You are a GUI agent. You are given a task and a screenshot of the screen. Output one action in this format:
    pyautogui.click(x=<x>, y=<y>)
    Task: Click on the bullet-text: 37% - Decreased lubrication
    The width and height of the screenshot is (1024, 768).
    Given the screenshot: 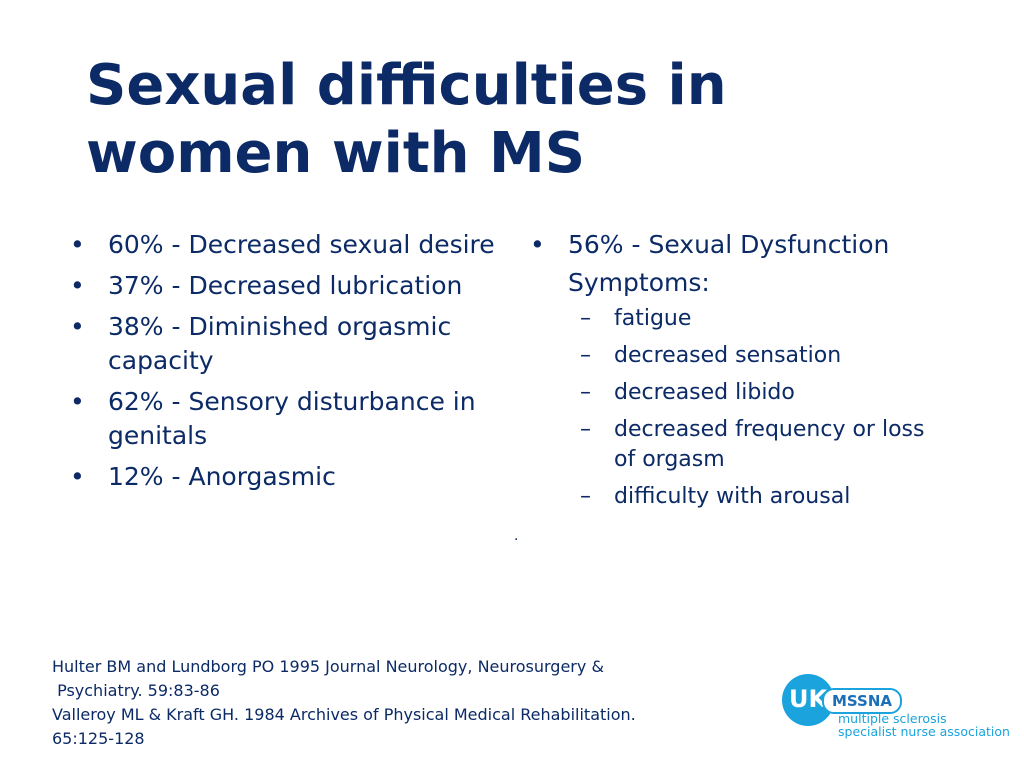 What is the action you would take?
    pyautogui.click(x=285, y=285)
    